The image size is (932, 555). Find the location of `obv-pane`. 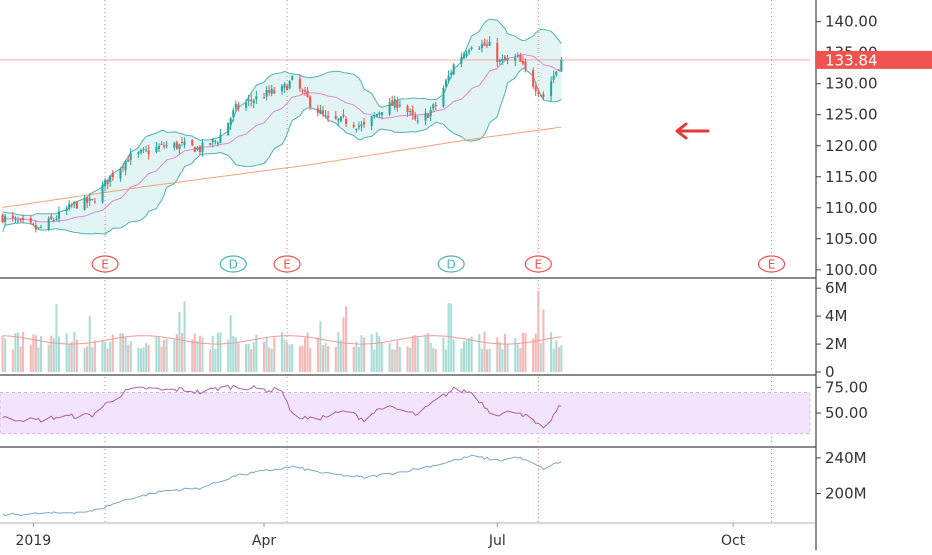

obv-pane is located at coordinates (282, 485).